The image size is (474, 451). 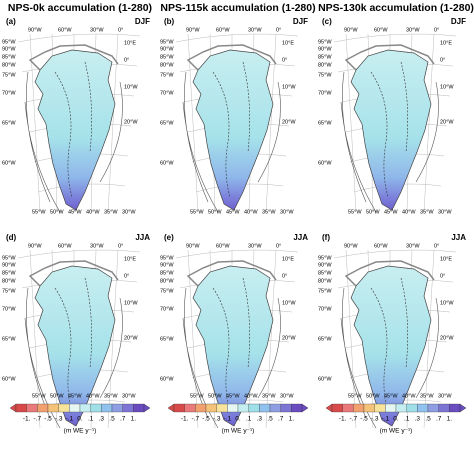 I want to click on column-title: NPS-115k accumulation (1-280), so click(x=237, y=8).